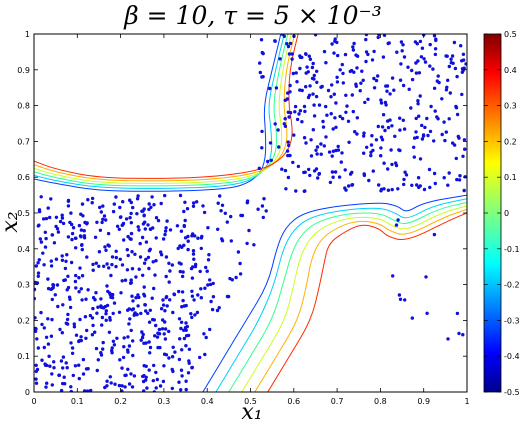 This screenshot has width=526, height=424. Describe the element at coordinates (23, 70) in the screenshot. I see `y-tick-label: 0.9` at that location.